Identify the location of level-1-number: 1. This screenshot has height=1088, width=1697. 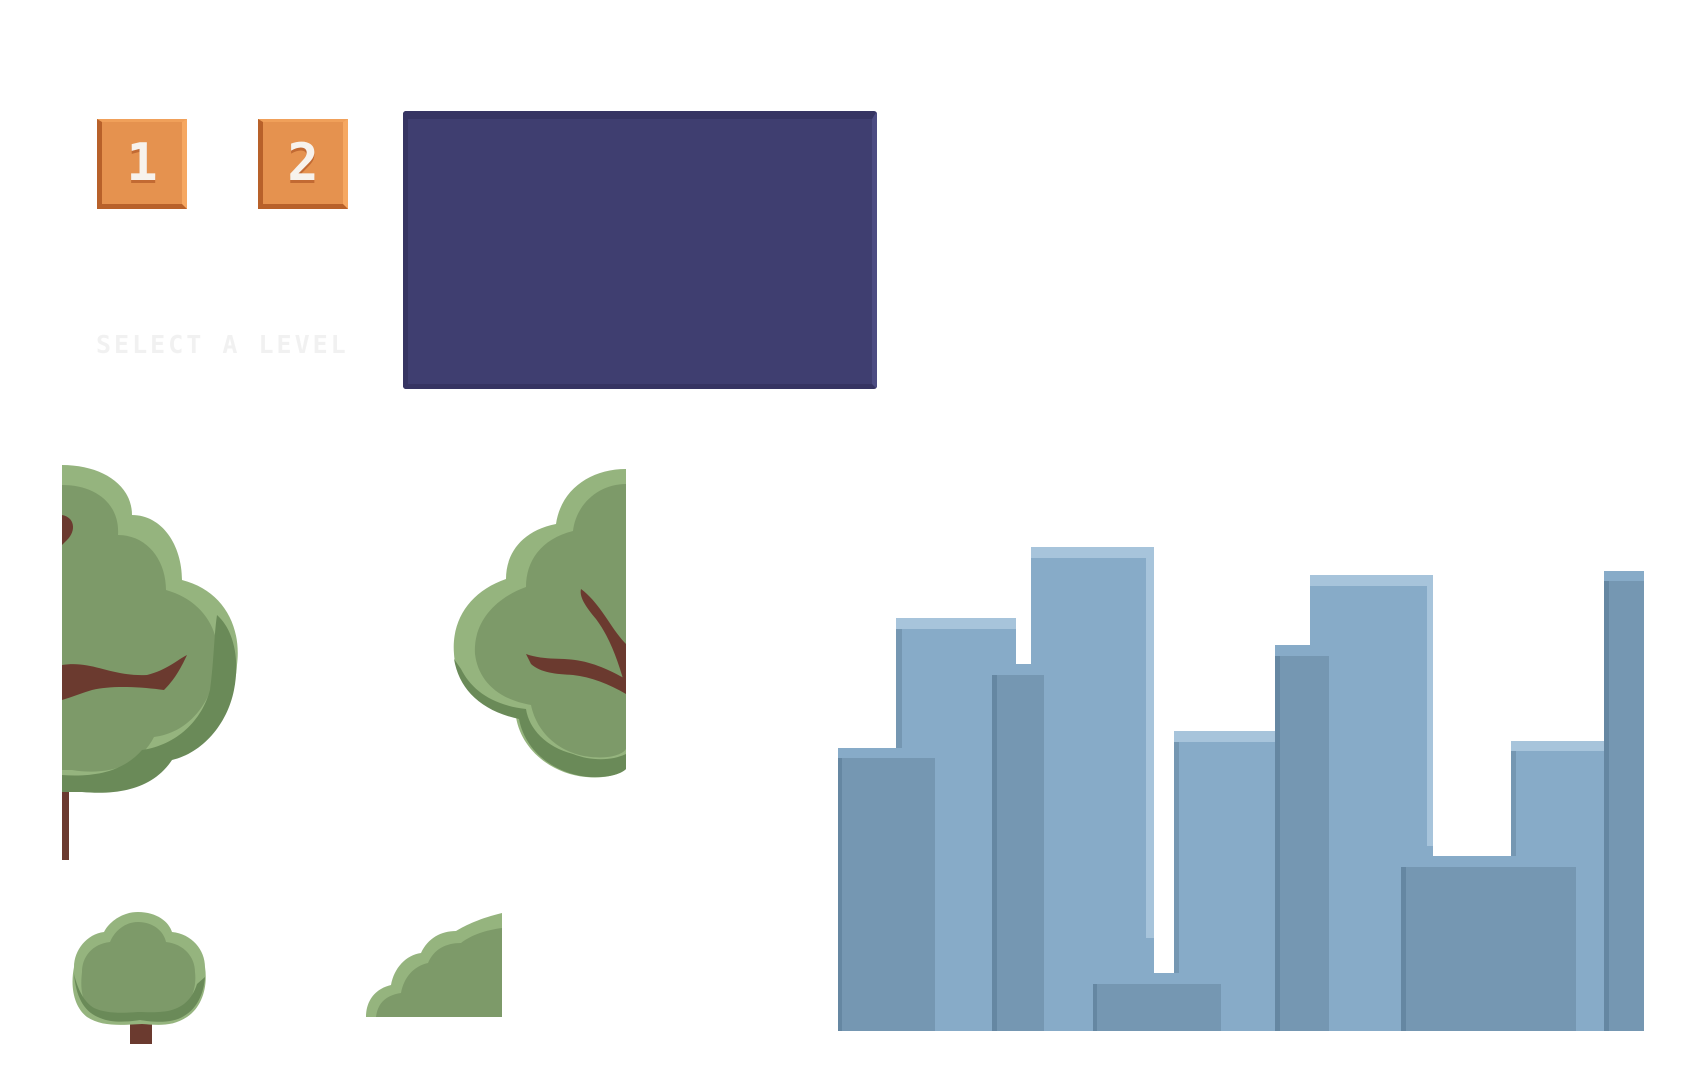
(142, 163).